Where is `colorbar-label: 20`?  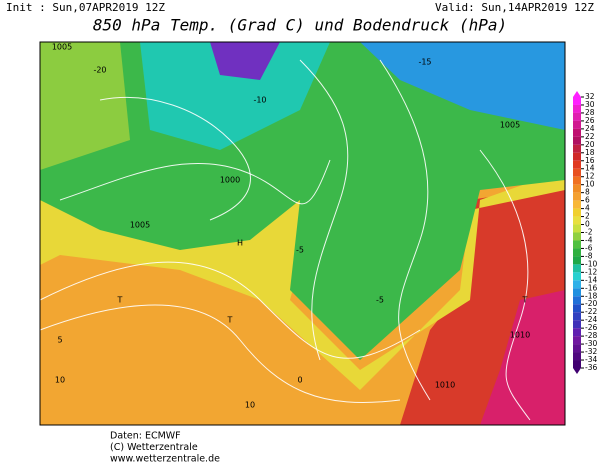
colorbar-label: 20 is located at coordinates (590, 144).